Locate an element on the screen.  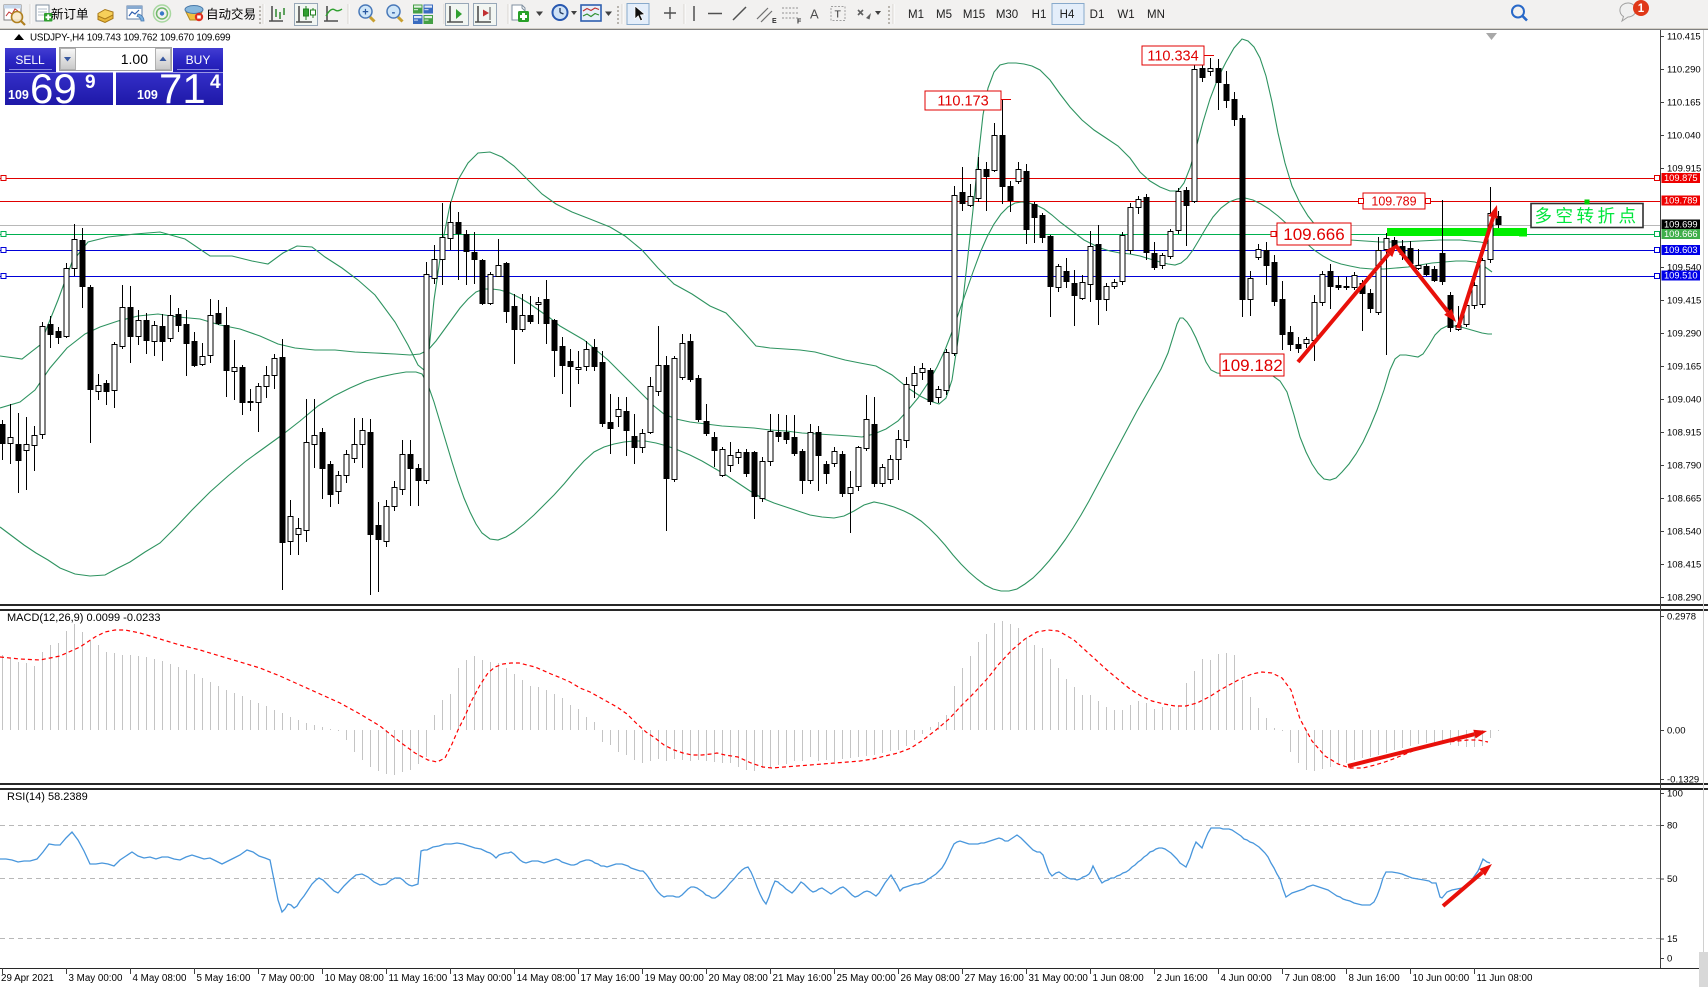
svg-text: 7 May 00:00 is located at coordinates (288, 978).